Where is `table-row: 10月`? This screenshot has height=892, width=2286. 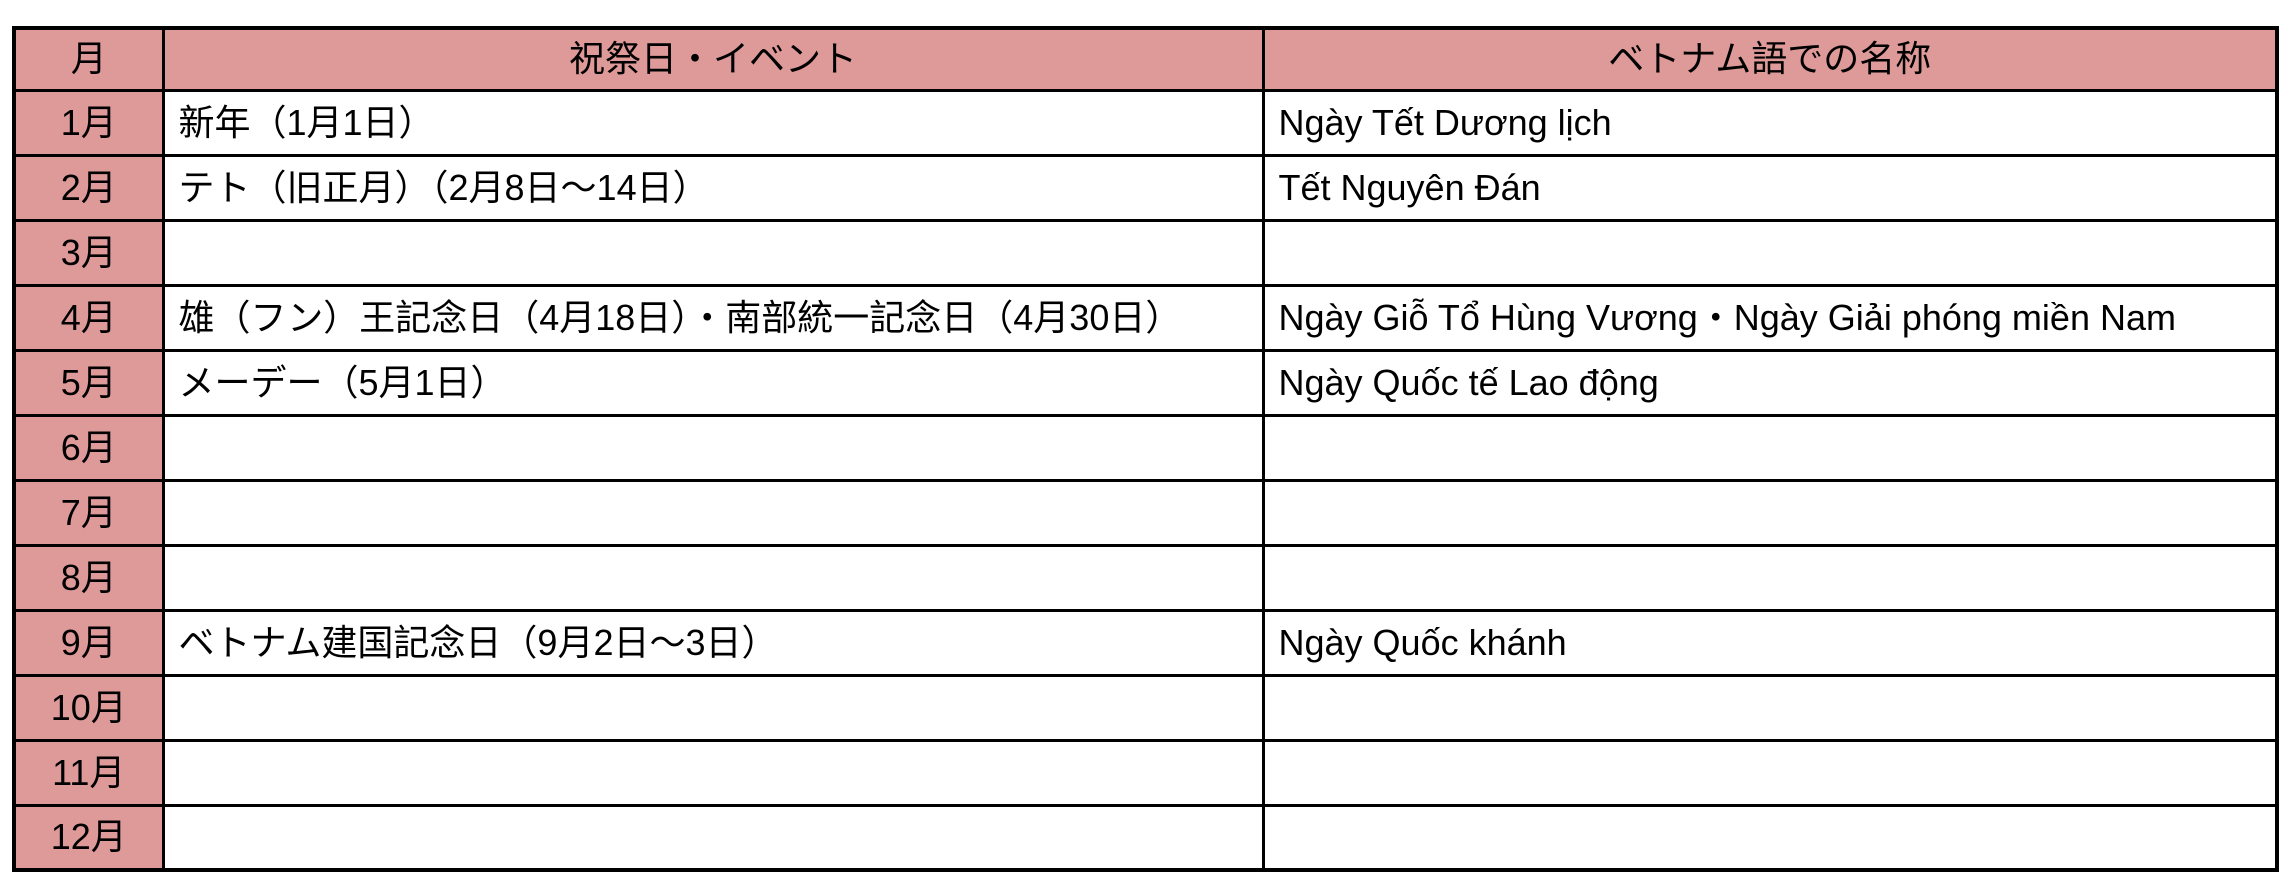 table-row: 10月 is located at coordinates (1145, 707).